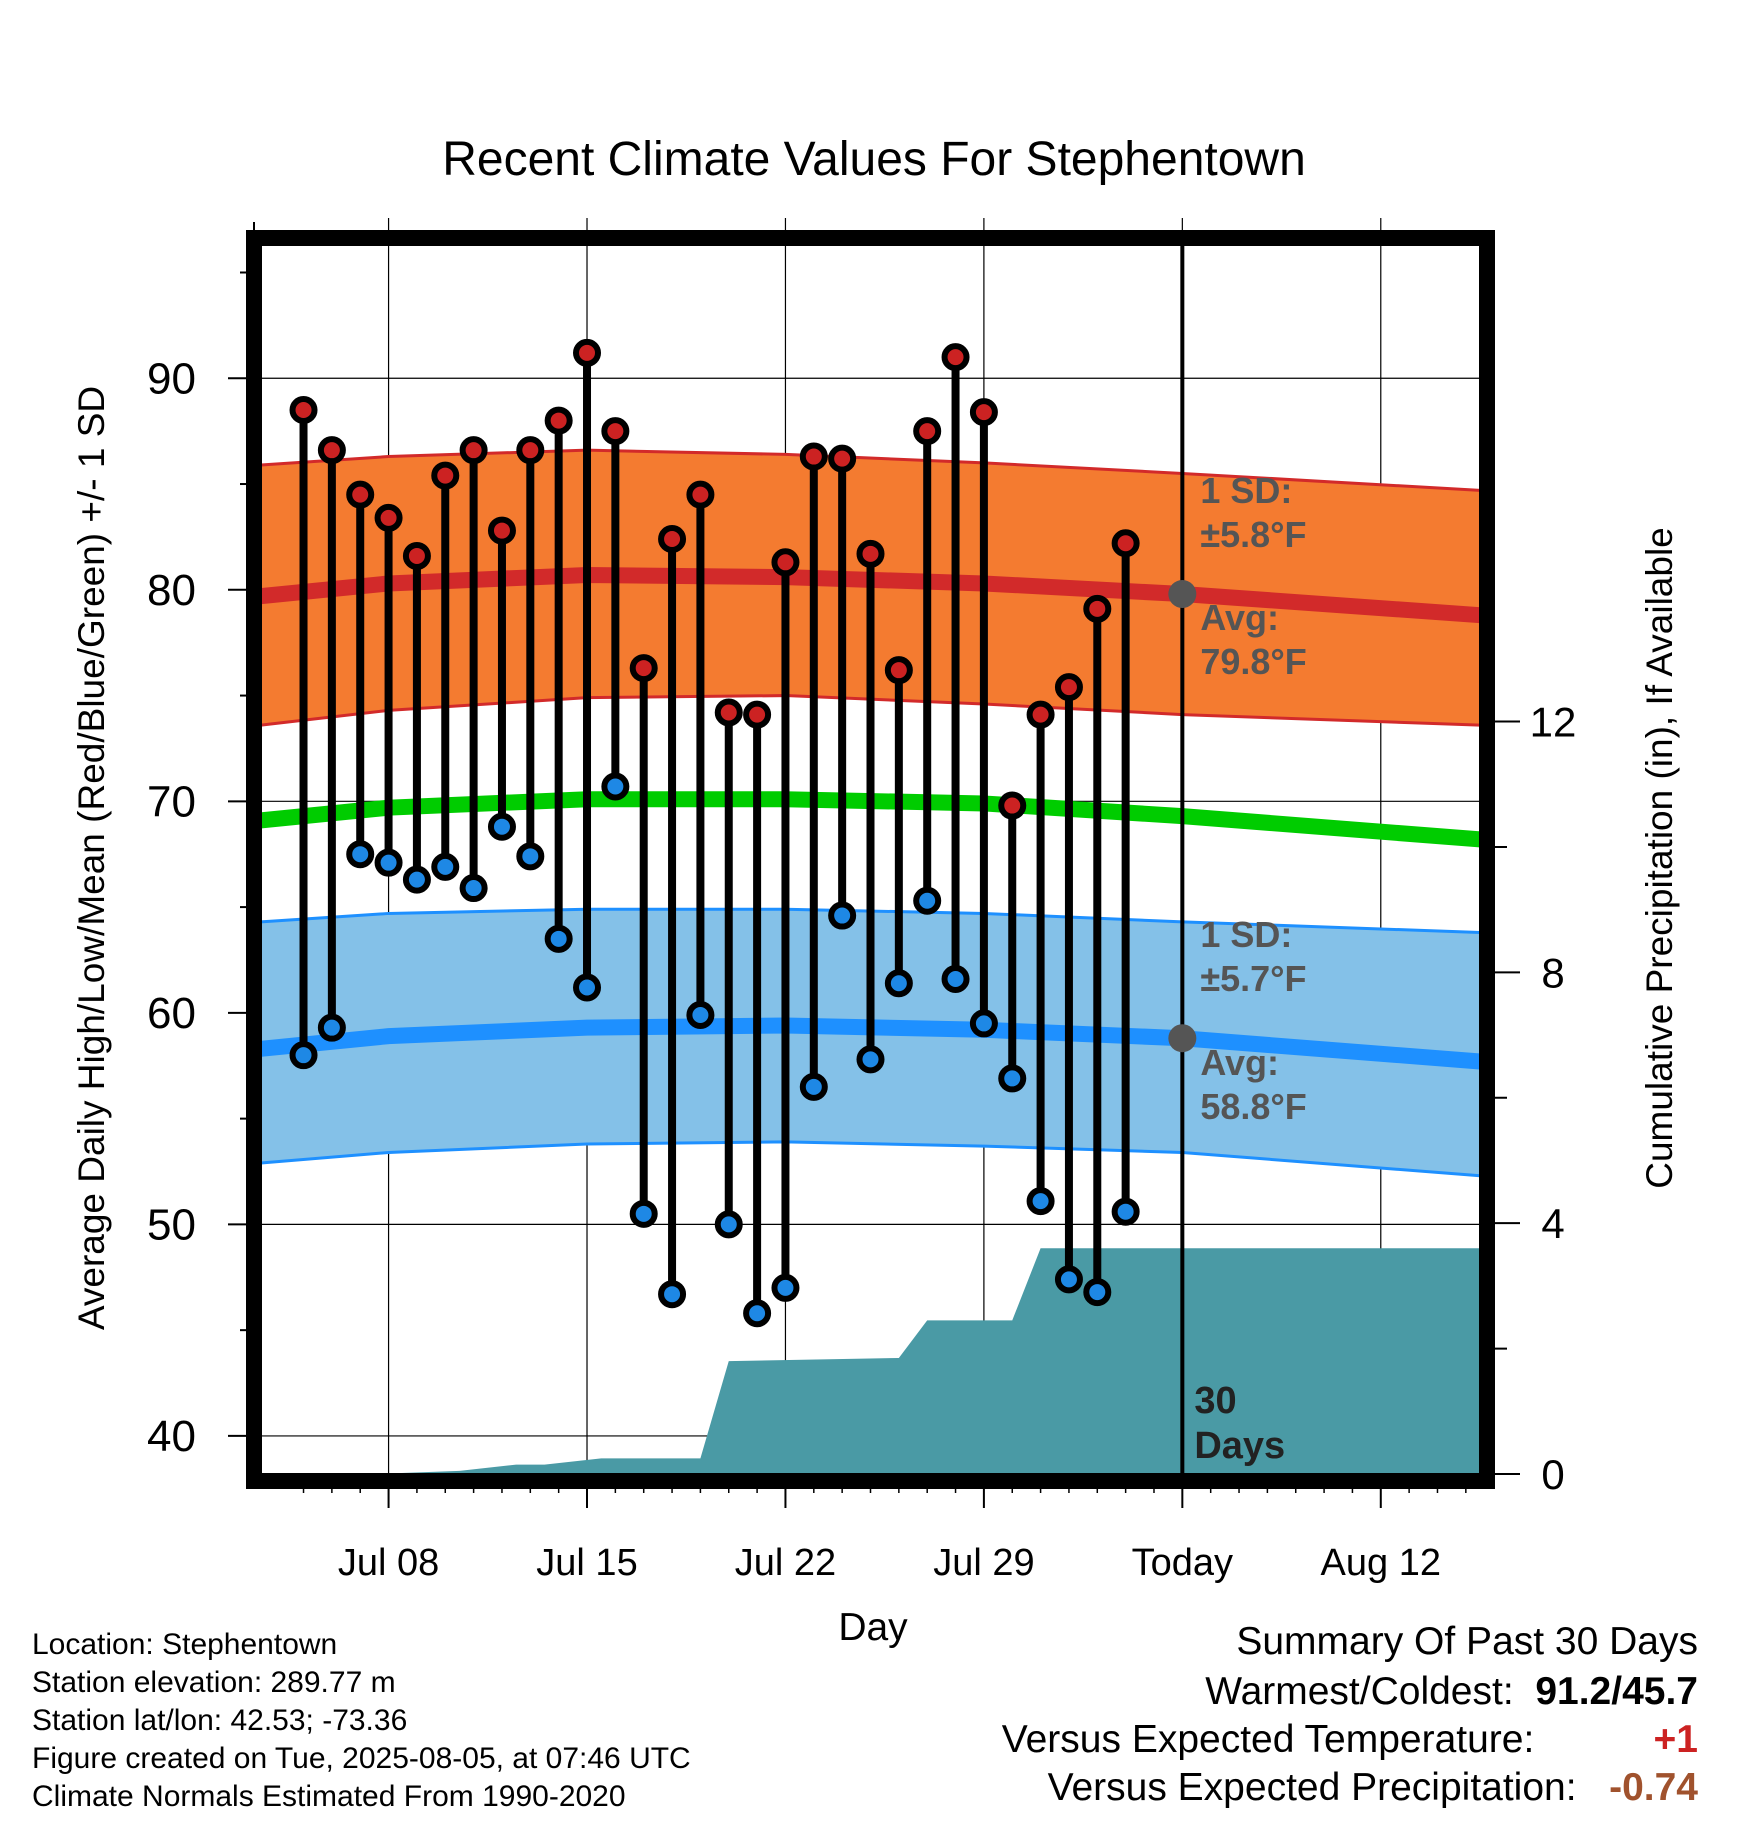  I want to click on summary-title: Summary Of Past 30 Days, so click(1467, 1641).